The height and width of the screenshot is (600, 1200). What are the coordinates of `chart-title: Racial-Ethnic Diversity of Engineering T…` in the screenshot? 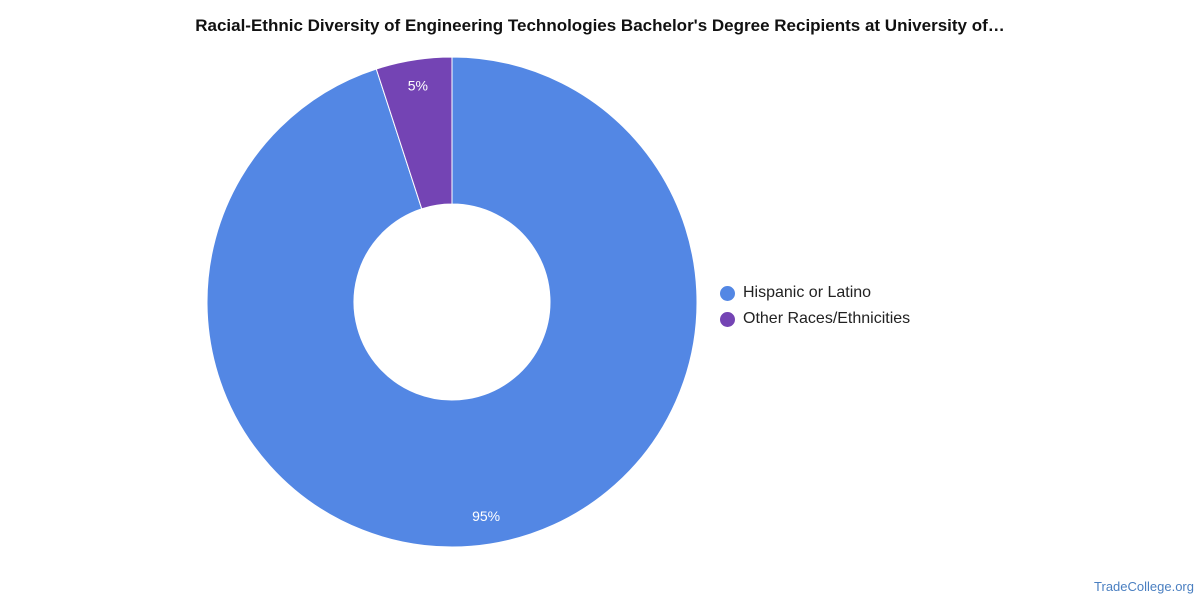 It's located at (600, 25).